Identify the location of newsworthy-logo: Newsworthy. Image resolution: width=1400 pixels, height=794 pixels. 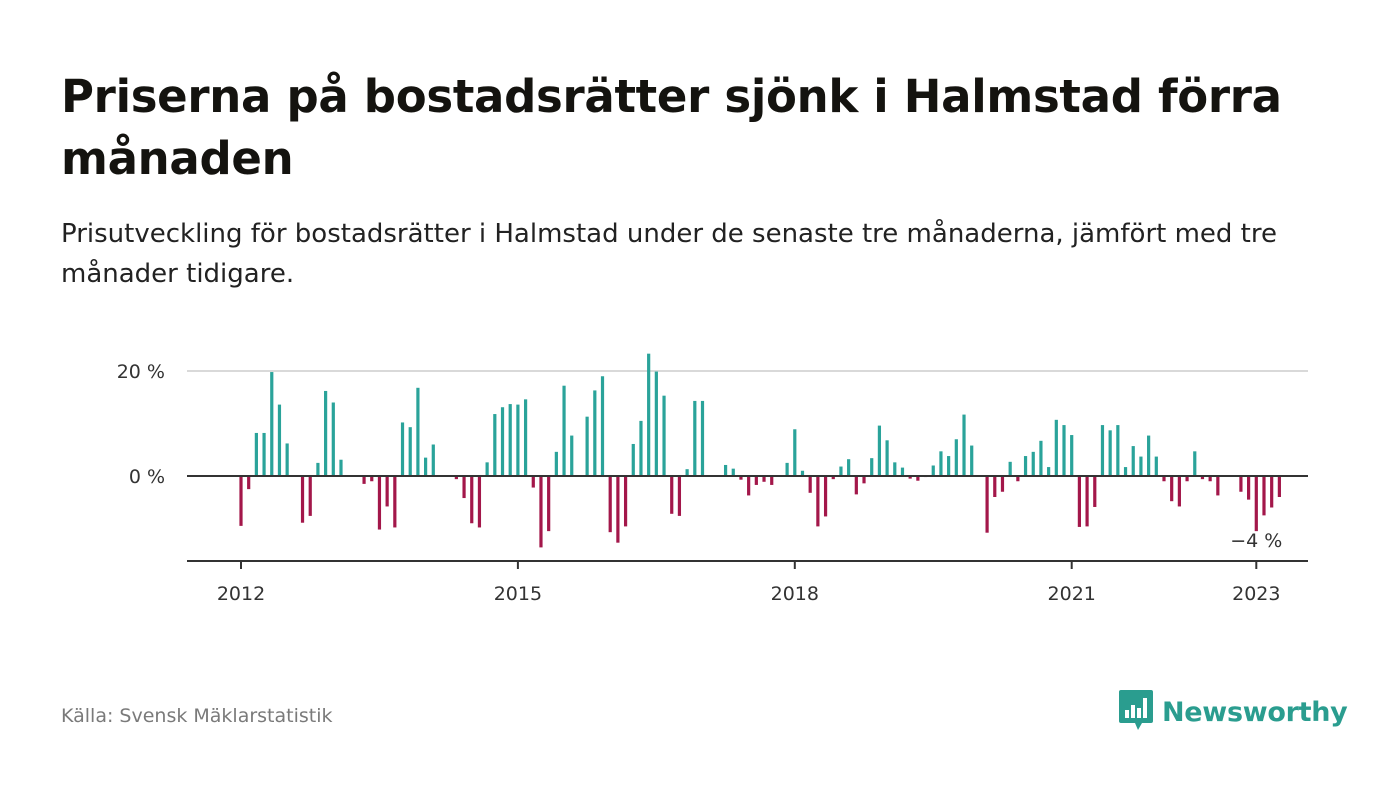
(1233, 712).